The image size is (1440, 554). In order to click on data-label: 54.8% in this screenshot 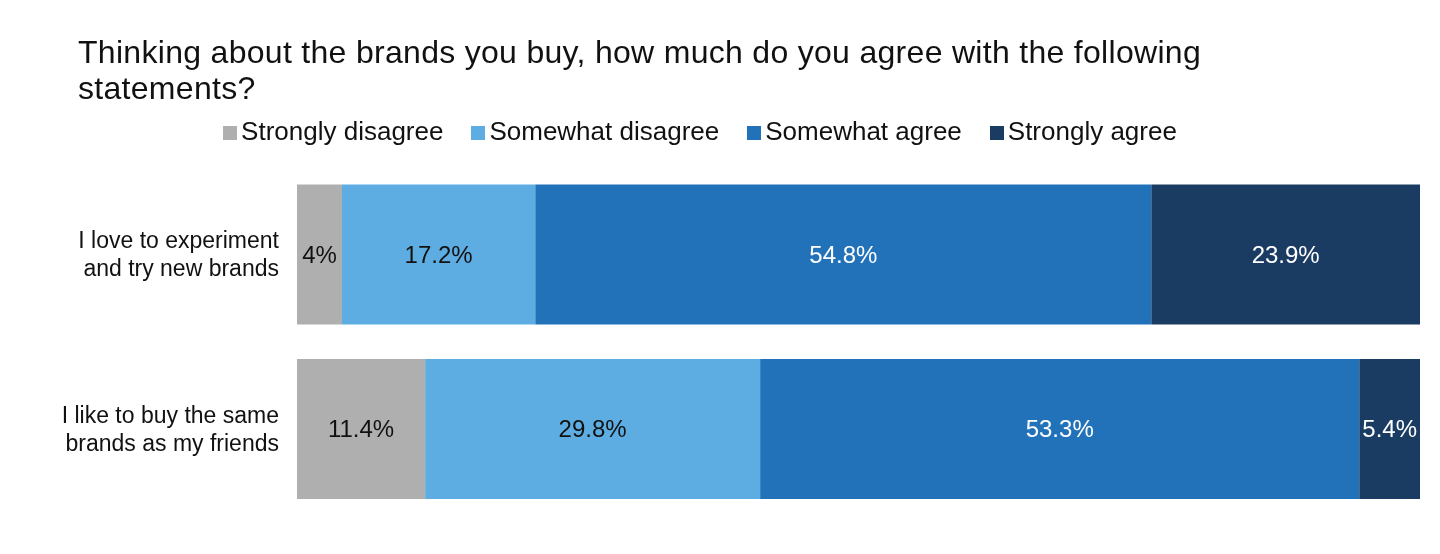, I will do `click(843, 254)`.